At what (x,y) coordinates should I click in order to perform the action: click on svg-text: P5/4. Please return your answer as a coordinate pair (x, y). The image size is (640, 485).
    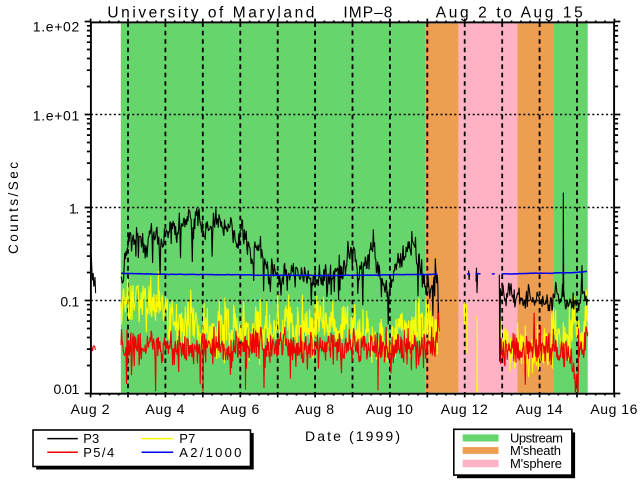
    Looking at the image, I should click on (98, 452).